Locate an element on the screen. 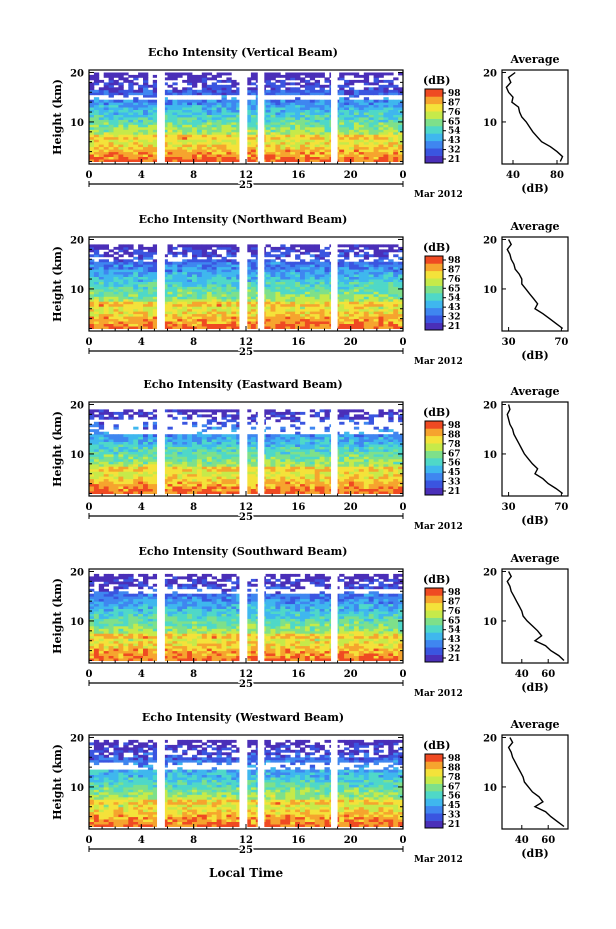 Image resolution: width=616 pixels, height=929 pixels. data-gap is located at coordinates (261, 117).